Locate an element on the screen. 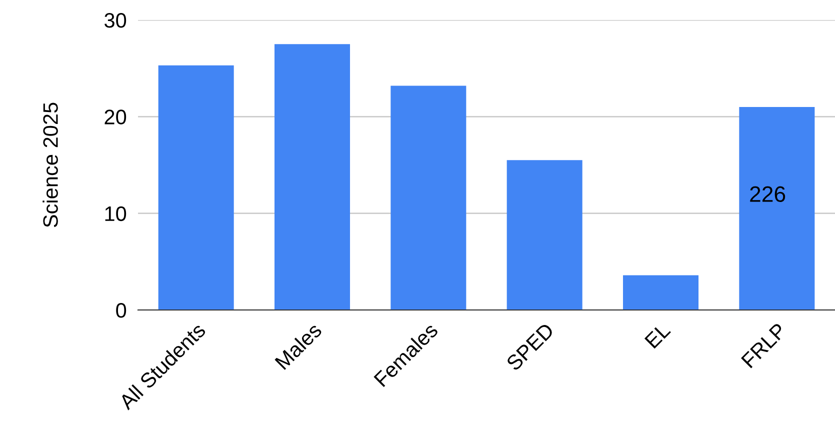  annotation: 226 is located at coordinates (768, 194).